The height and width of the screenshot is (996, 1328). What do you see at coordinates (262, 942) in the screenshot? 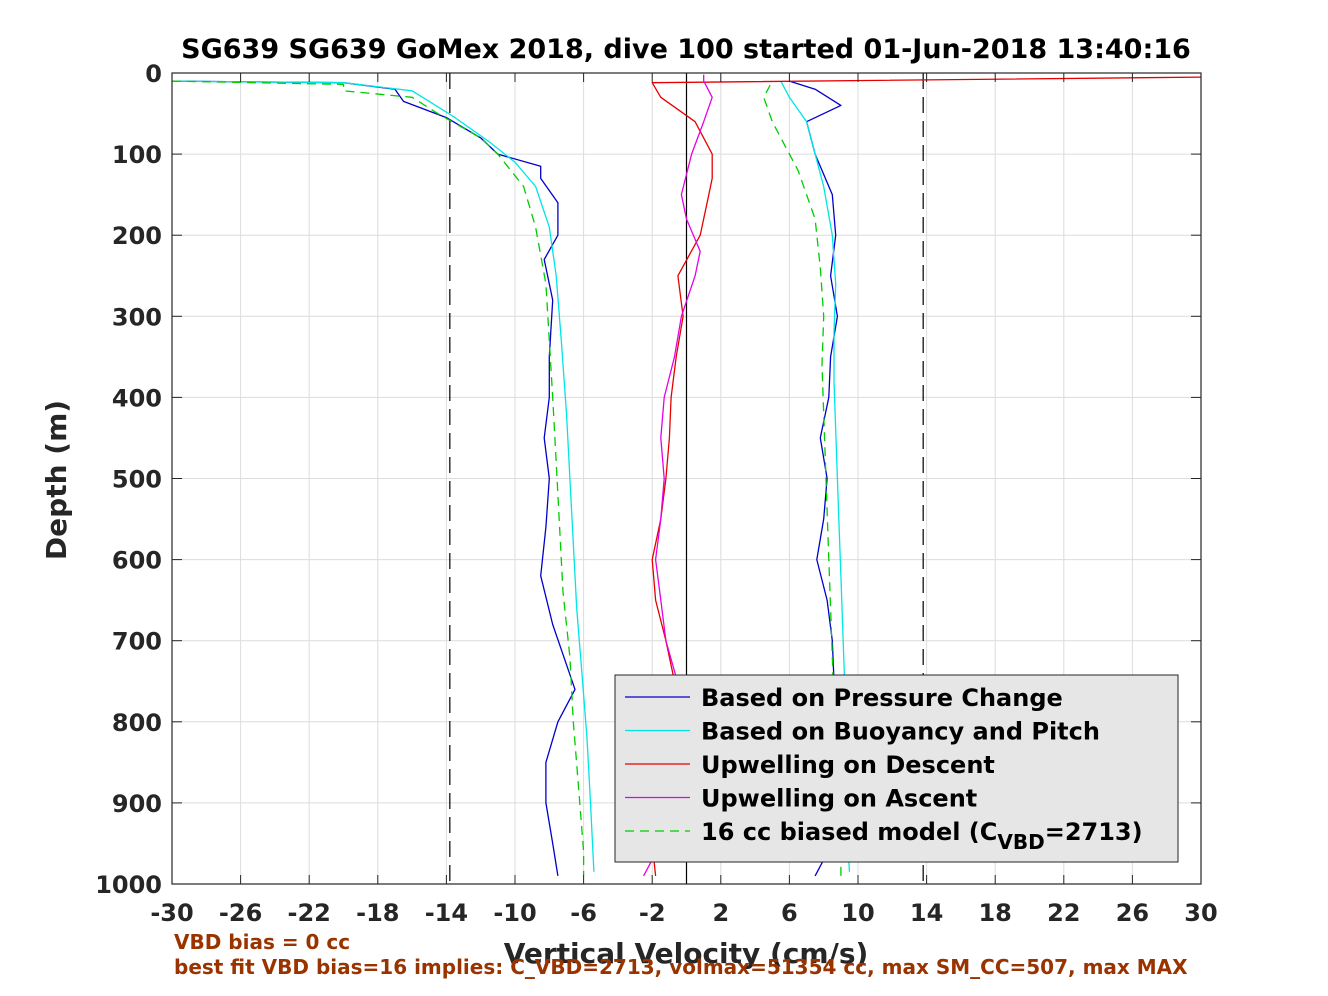
I see `vbd-bias-note: VBD bias = 0 cc` at bounding box center [262, 942].